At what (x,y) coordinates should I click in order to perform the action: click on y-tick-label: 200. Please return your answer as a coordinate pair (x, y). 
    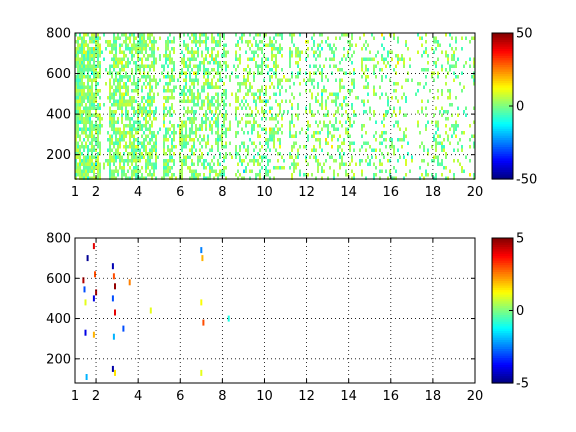
    Looking at the image, I should click on (58, 155).